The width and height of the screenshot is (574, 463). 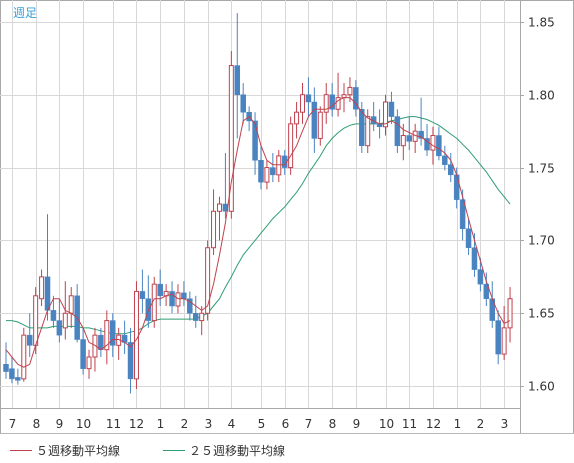 I want to click on x-tick-label: 1, so click(x=161, y=424).